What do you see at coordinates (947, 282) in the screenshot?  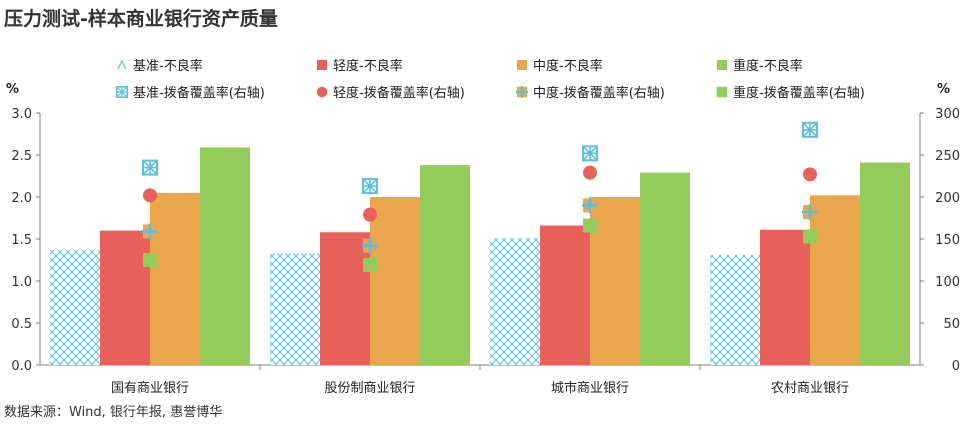 I see `right-tick-label: 100` at bounding box center [947, 282].